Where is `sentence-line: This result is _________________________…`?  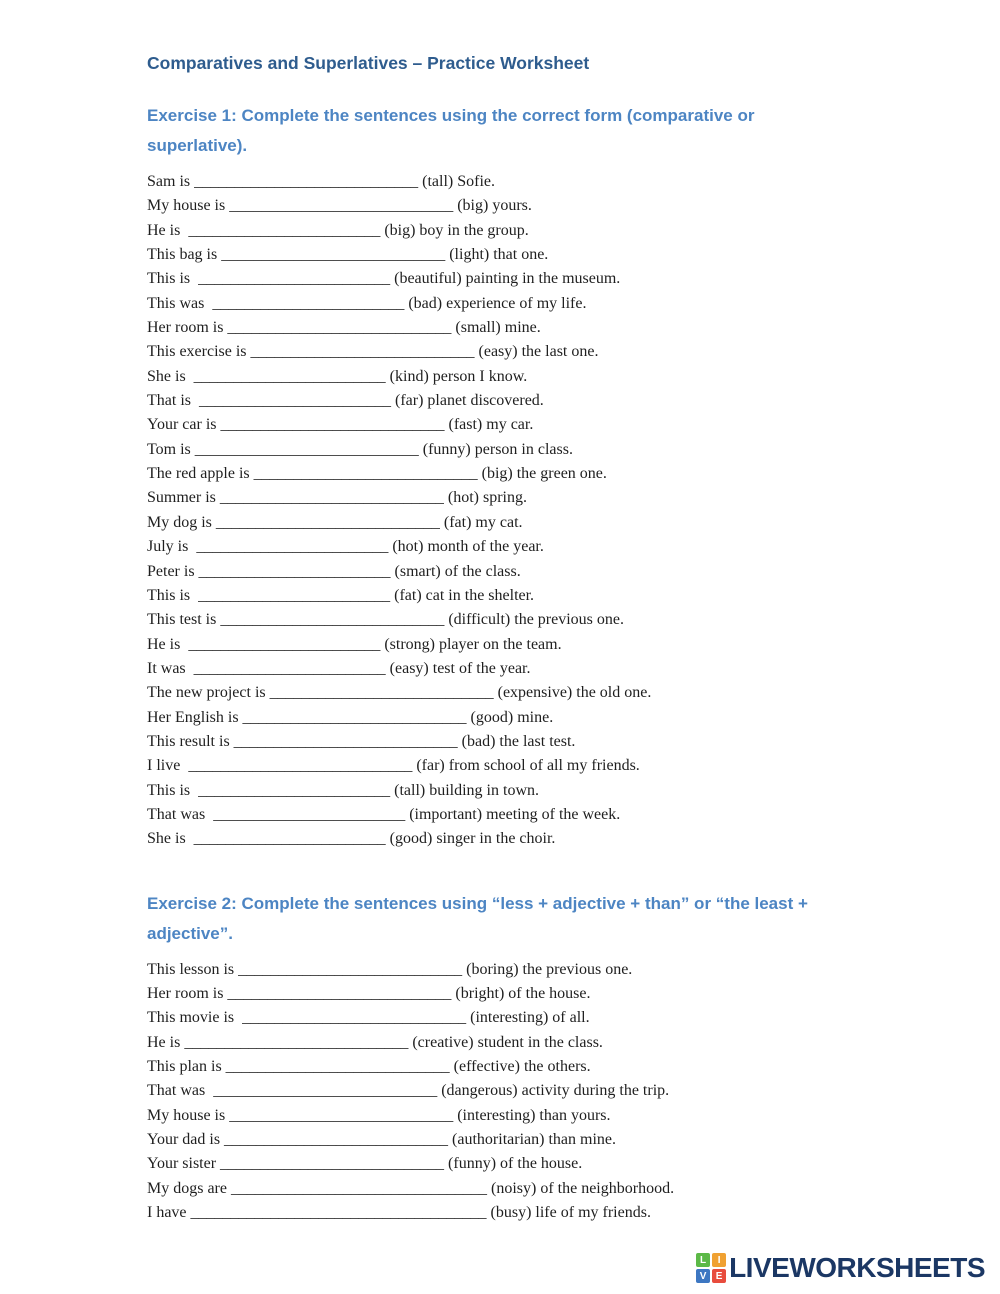 sentence-line: This result is _________________________… is located at coordinates (361, 741).